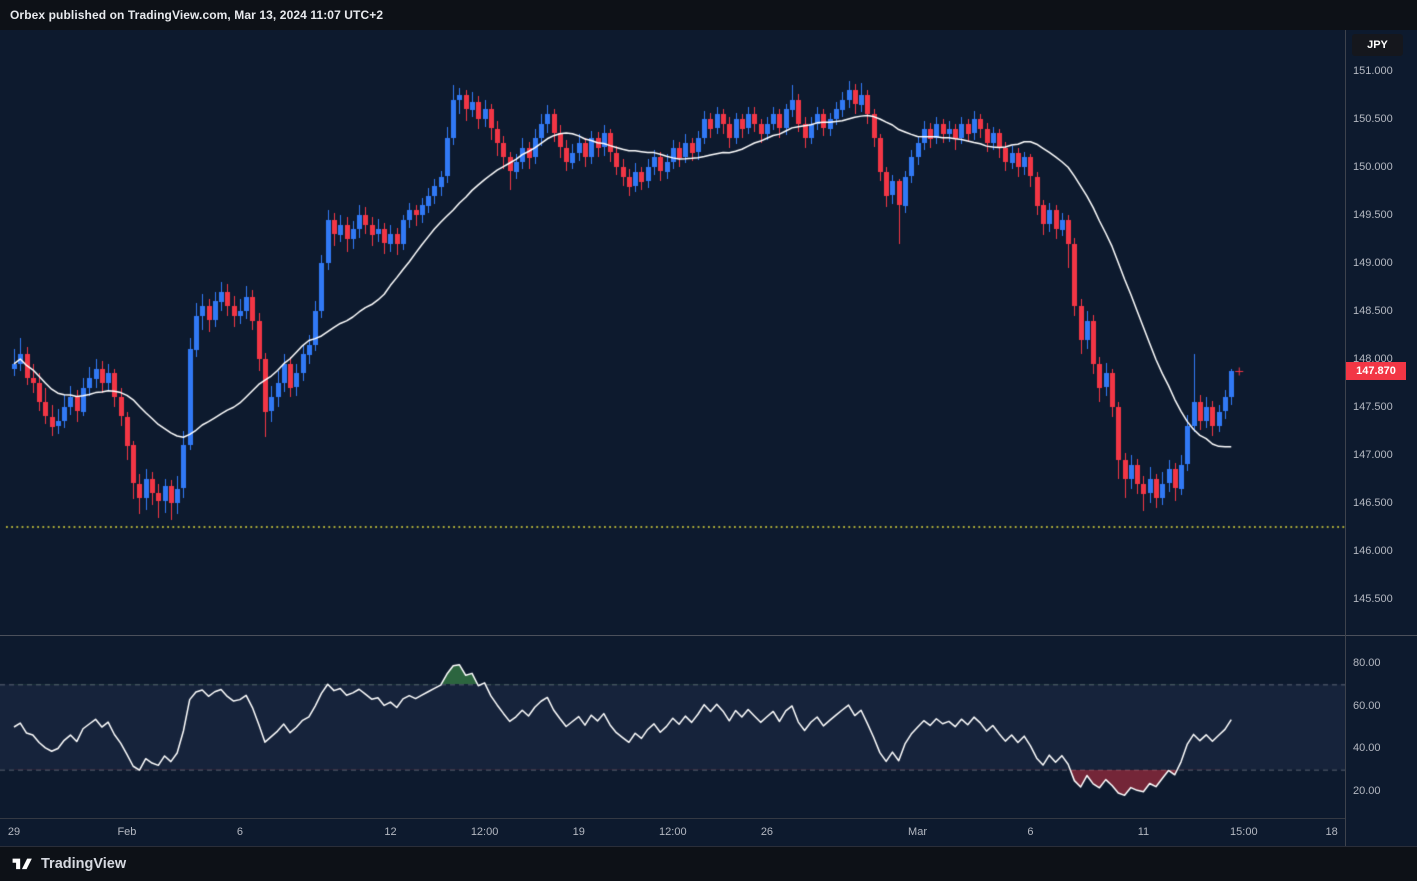 This screenshot has height=881, width=1417. I want to click on tradingview-logo-icon, so click(22, 863).